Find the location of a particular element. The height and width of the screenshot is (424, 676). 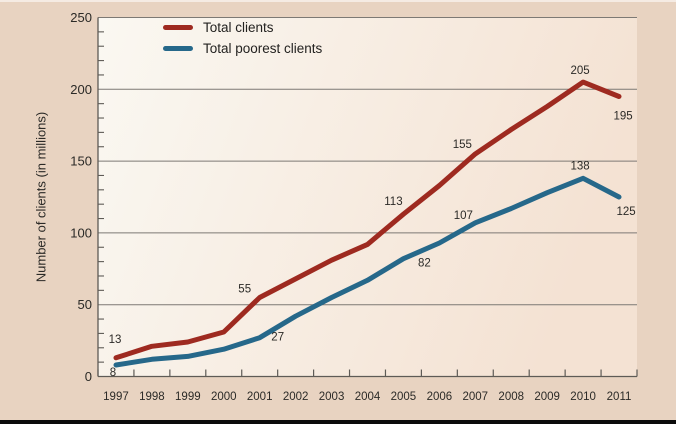

total-clients-line-swatch is located at coordinates (178, 27).